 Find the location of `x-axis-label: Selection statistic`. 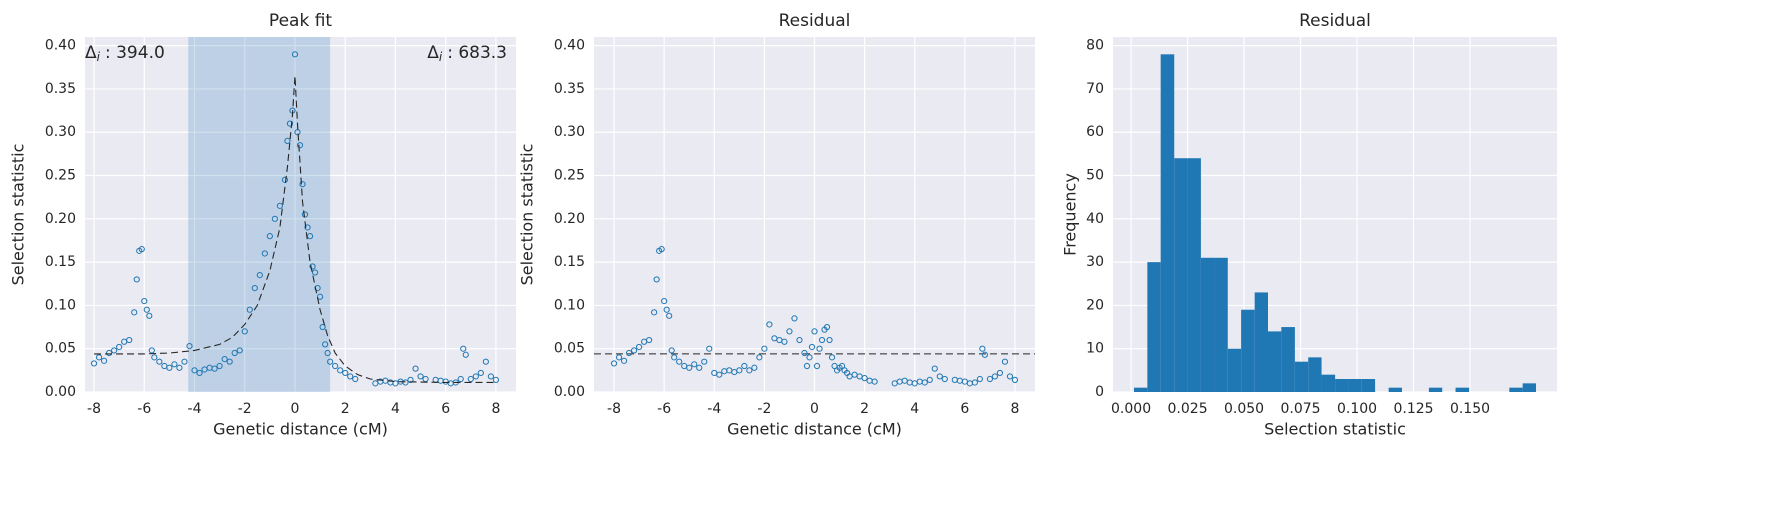

x-axis-label: Selection statistic is located at coordinates (1335, 429).